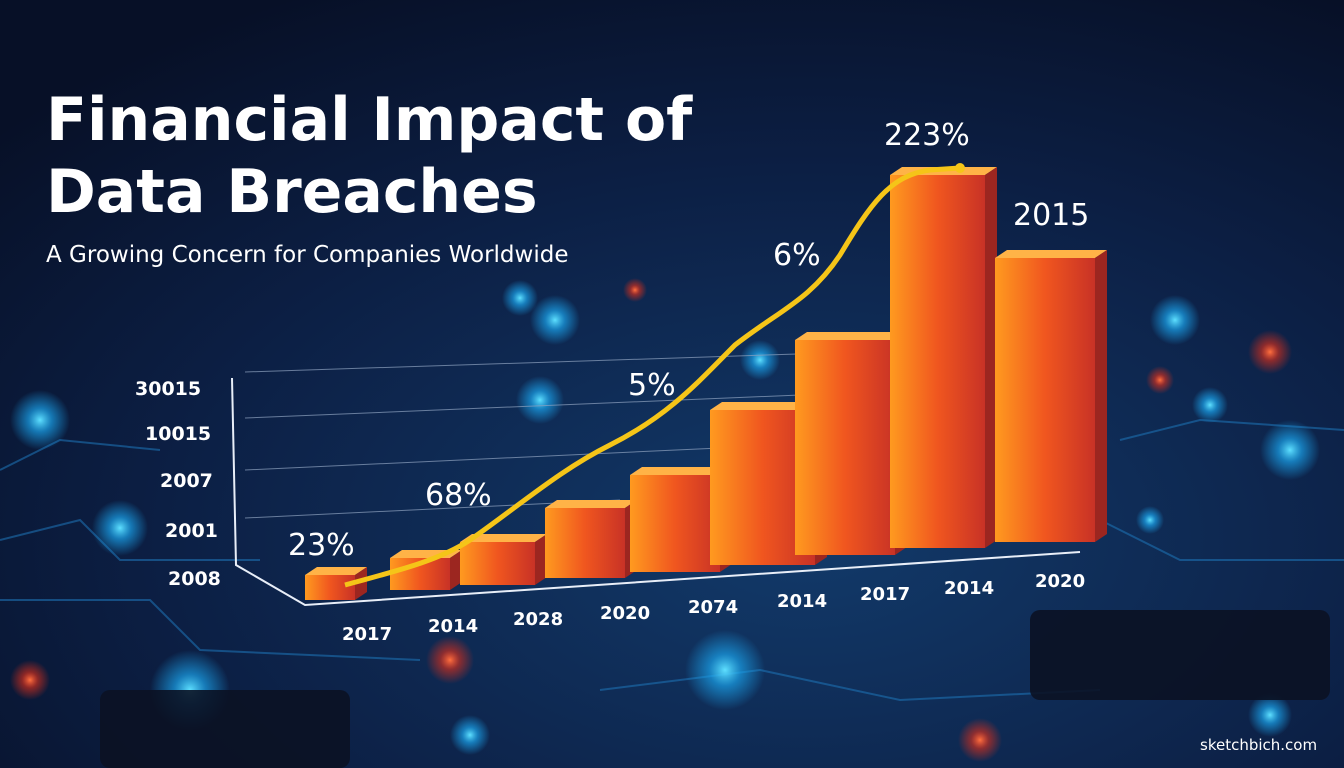  Describe the element at coordinates (178, 434) in the screenshot. I see `axis-label: 10015` at that location.